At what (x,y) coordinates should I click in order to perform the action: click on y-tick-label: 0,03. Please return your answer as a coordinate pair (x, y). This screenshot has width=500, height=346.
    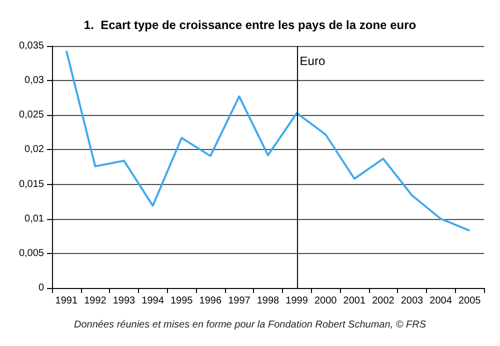
    Looking at the image, I should click on (34, 80).